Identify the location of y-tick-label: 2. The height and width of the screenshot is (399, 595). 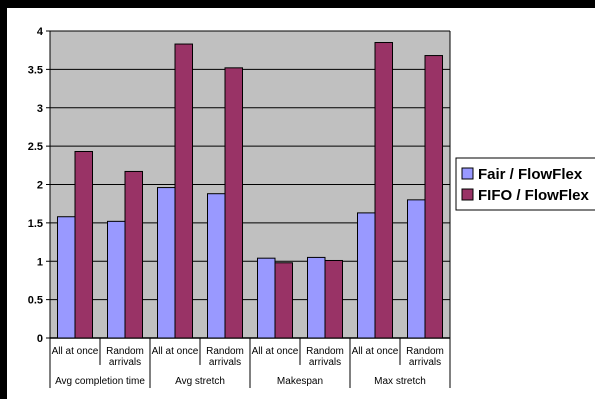
(40, 186).